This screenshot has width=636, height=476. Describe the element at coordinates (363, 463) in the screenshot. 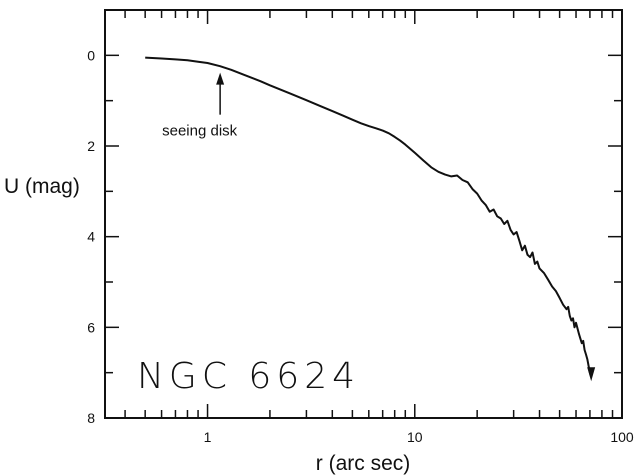

I see `x-axis-title: r (arc sec)` at that location.